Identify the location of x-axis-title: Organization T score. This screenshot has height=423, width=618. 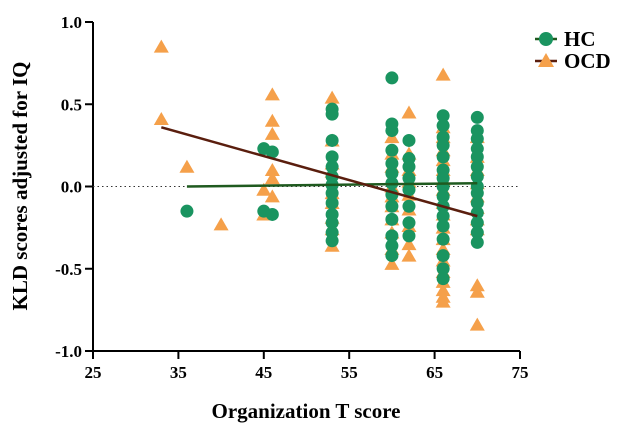
(306, 411).